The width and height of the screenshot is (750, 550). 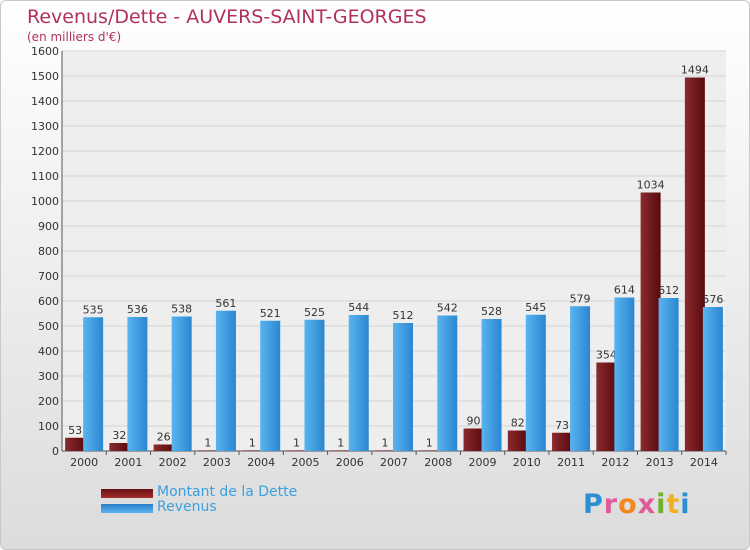 I want to click on x-tick-label: 2001, so click(x=128, y=462).